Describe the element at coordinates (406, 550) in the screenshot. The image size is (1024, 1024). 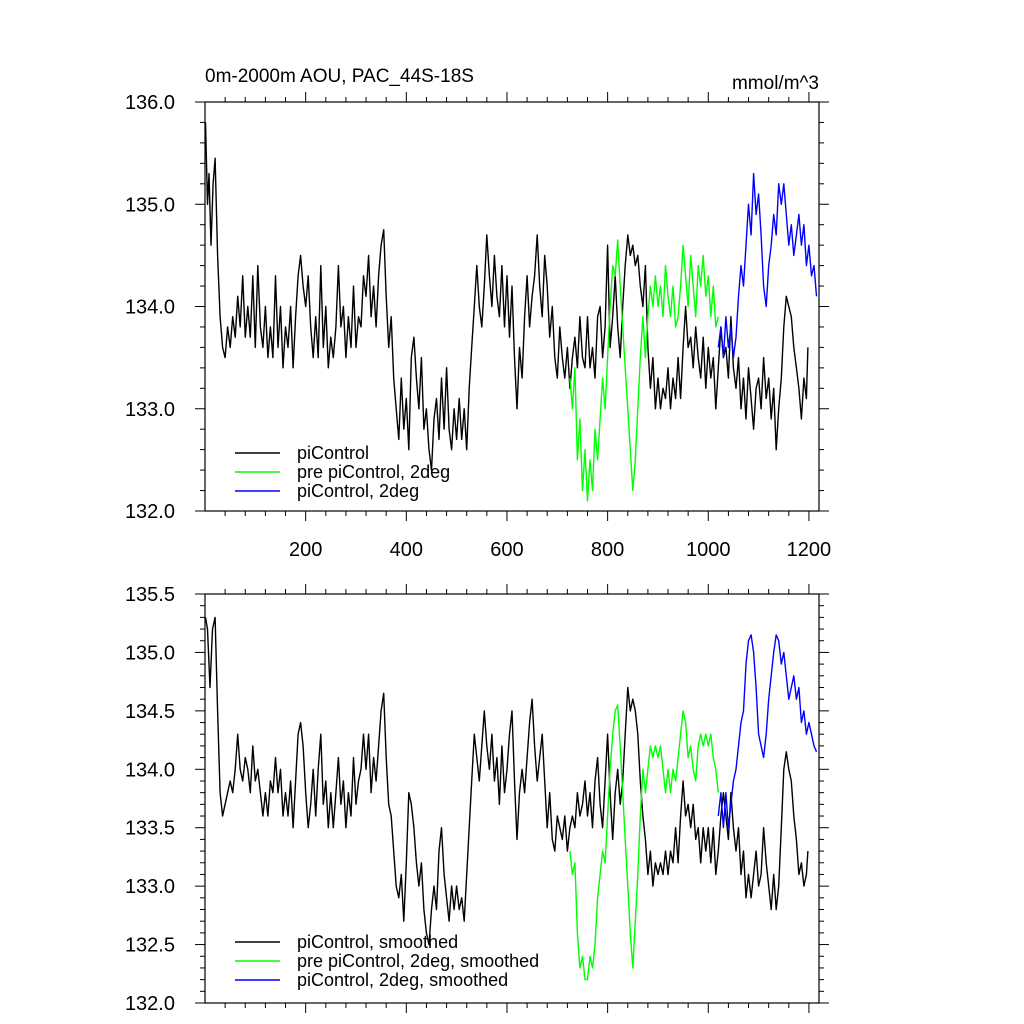
I see `x-tick-label: 400` at that location.